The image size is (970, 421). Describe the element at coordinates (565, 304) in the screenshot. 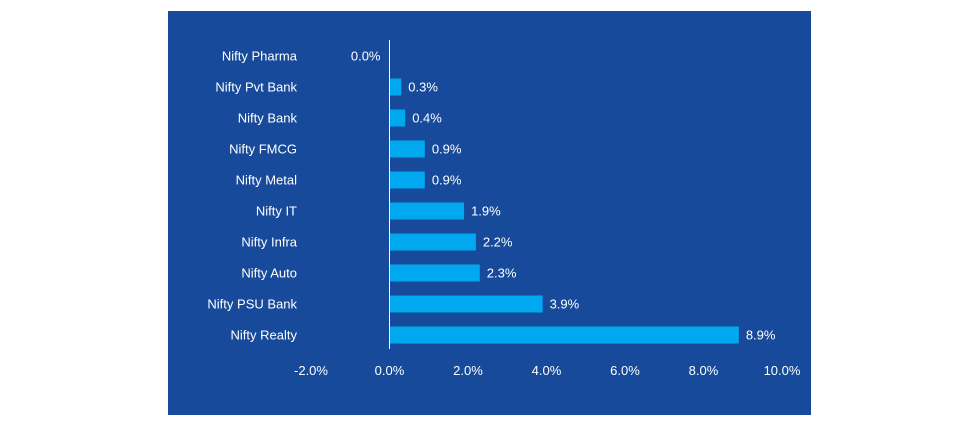

I see `data-label: 3.9%` at that location.